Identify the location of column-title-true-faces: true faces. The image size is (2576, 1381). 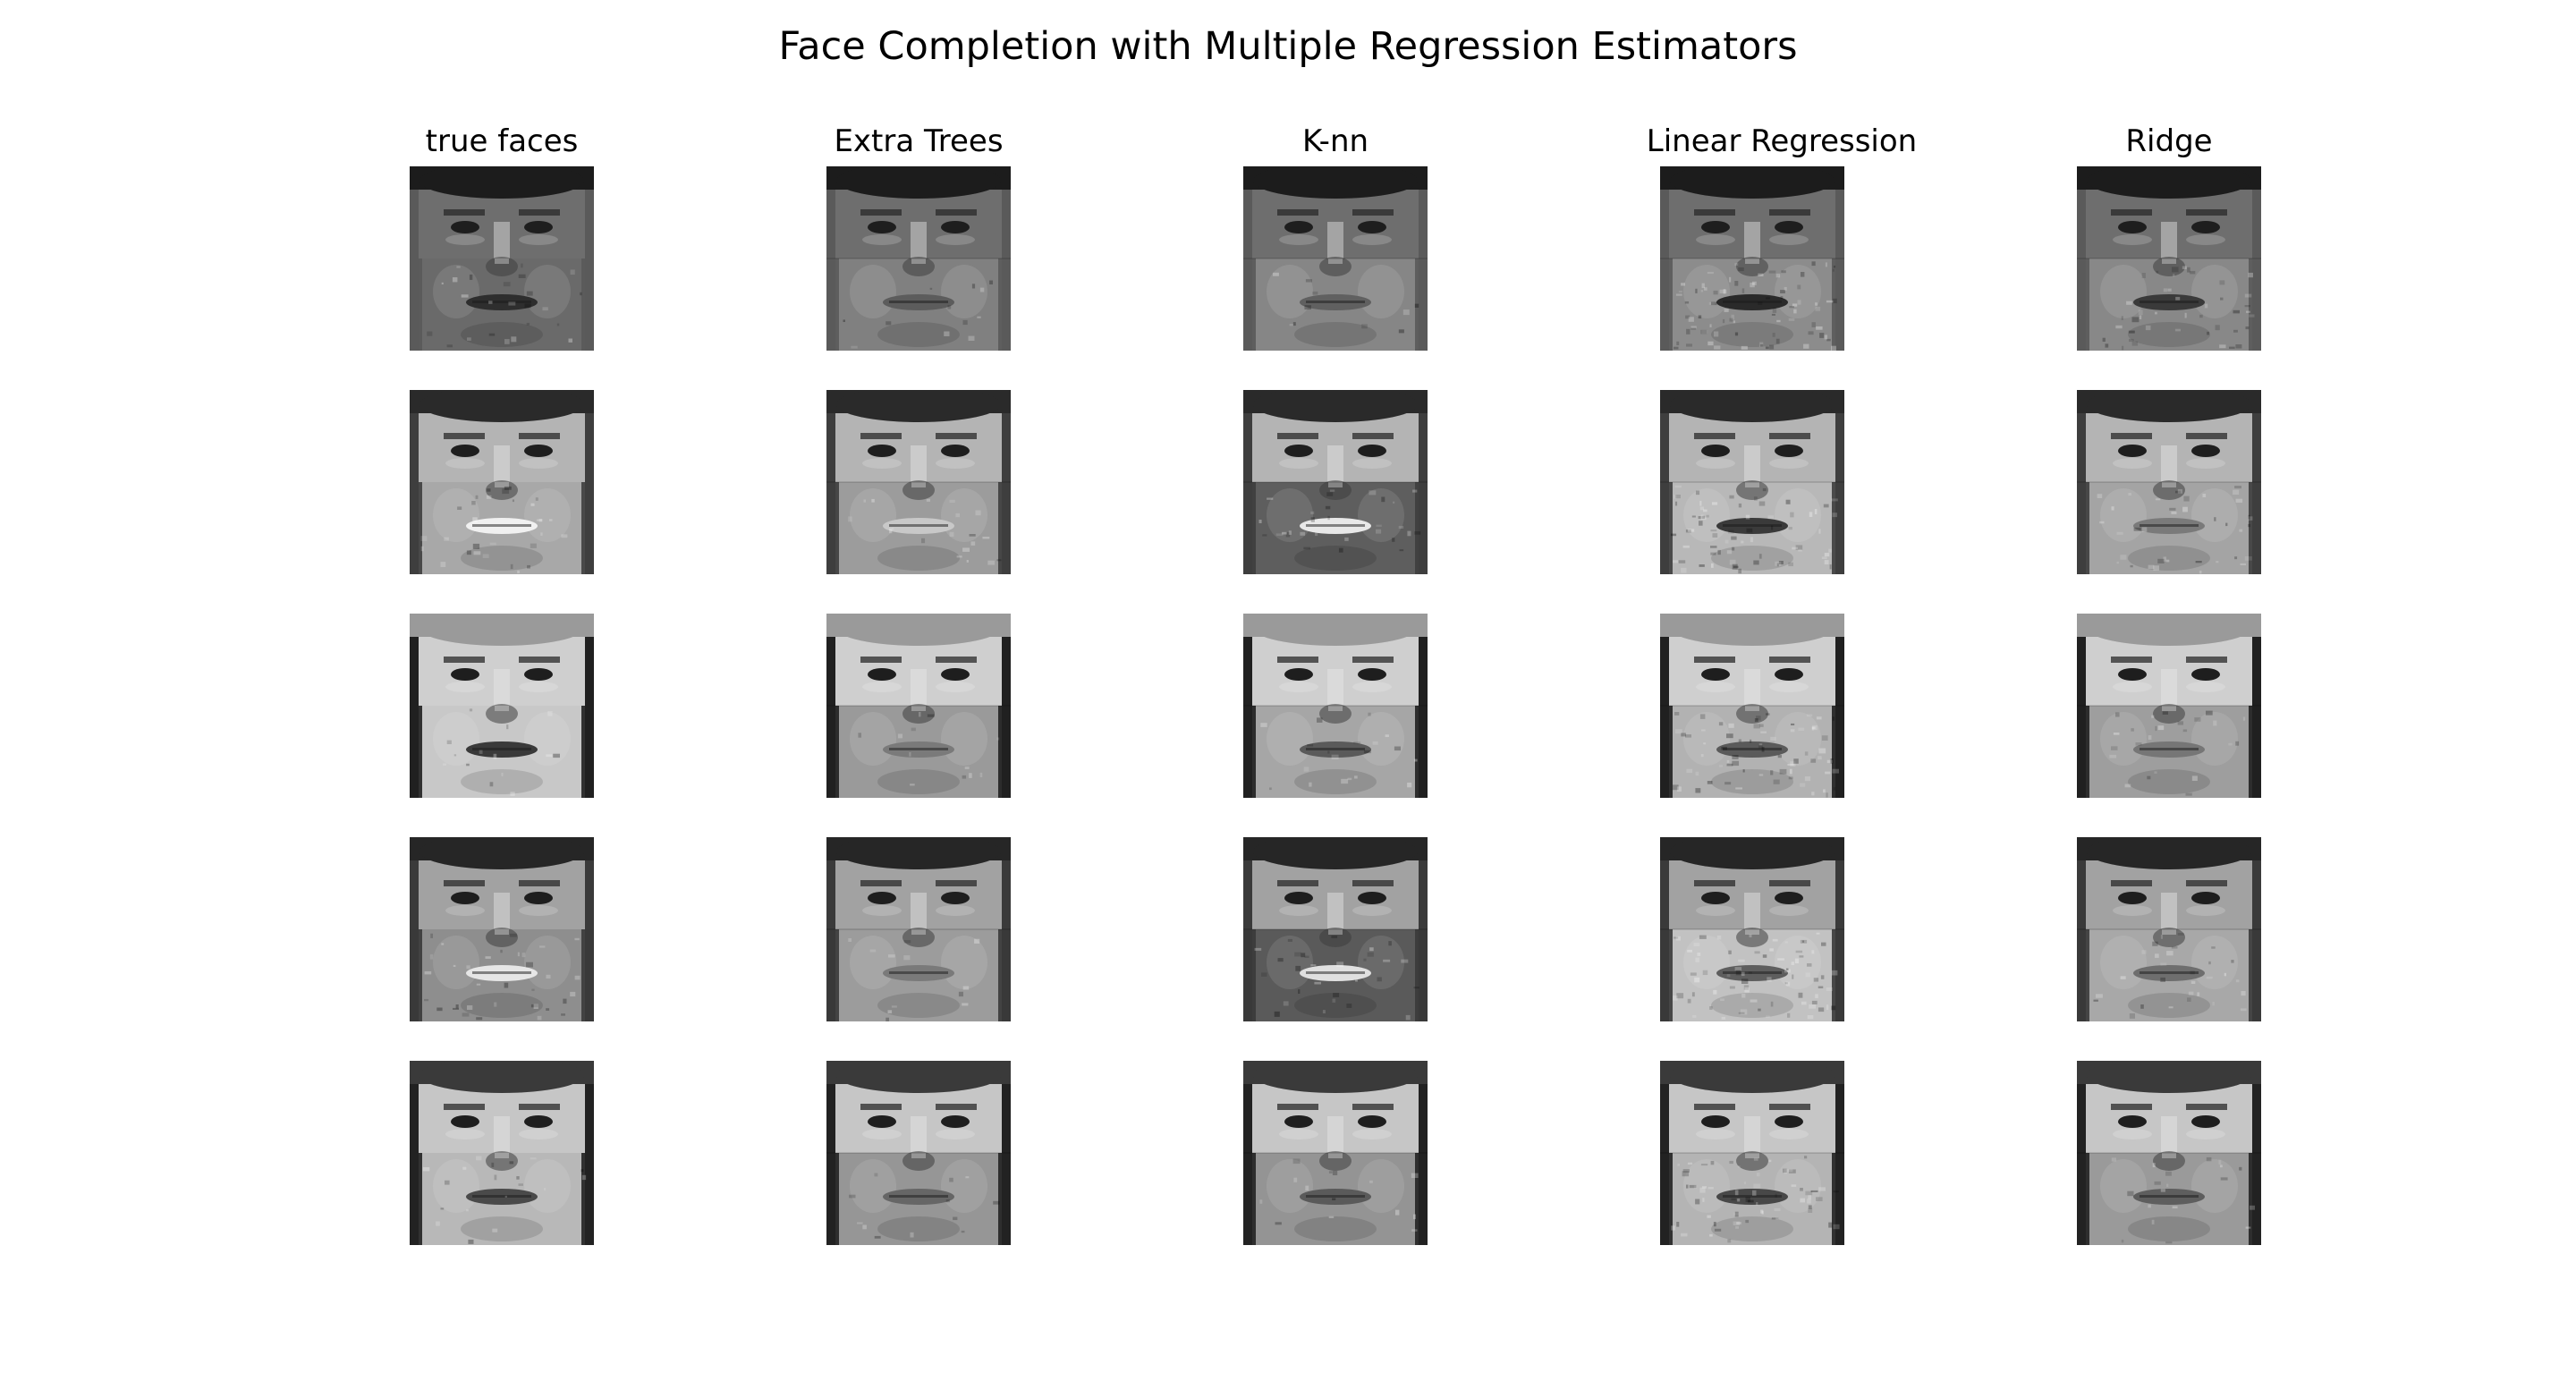
(502, 141).